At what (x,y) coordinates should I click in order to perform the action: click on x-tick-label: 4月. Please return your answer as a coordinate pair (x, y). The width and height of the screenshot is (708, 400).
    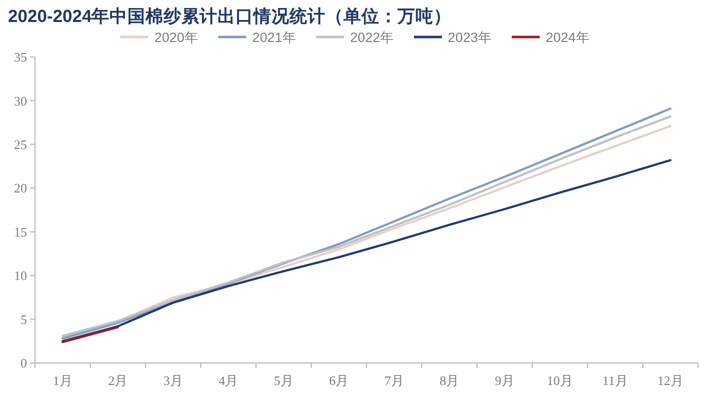
    Looking at the image, I should click on (228, 380).